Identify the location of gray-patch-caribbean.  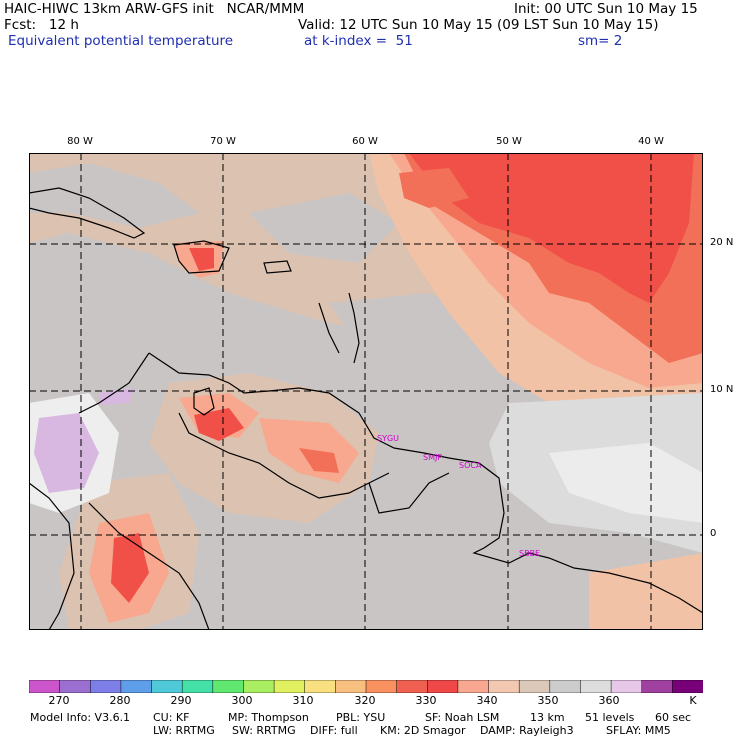
(114, 195).